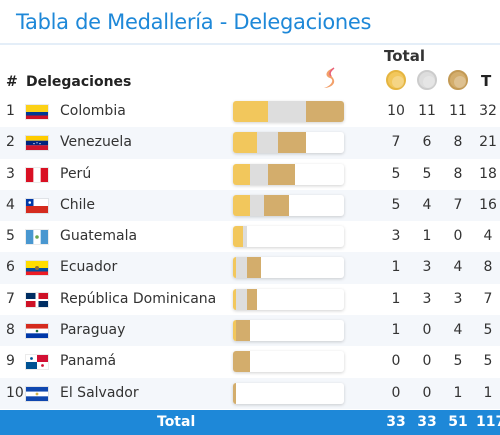 The height and width of the screenshot is (435, 500). I want to click on dominican-republic-flag-icon, so click(37, 299).